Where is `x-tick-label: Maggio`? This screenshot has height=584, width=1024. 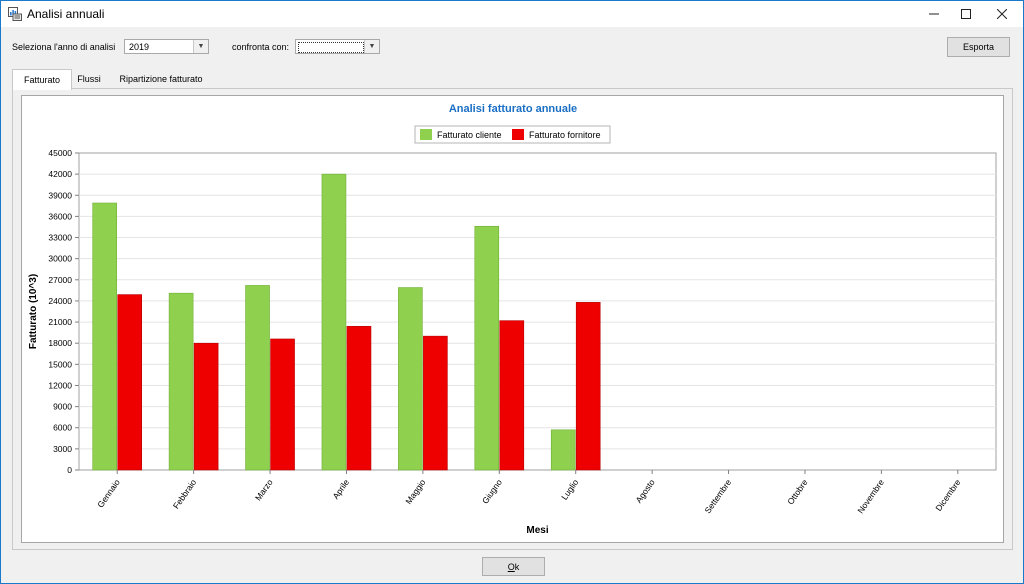
x-tick-label: Maggio is located at coordinates (415, 491).